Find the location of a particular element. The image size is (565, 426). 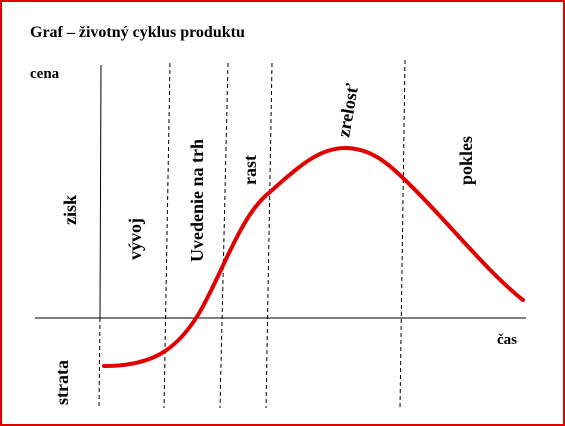

y-axis-label: cena is located at coordinates (45, 74).